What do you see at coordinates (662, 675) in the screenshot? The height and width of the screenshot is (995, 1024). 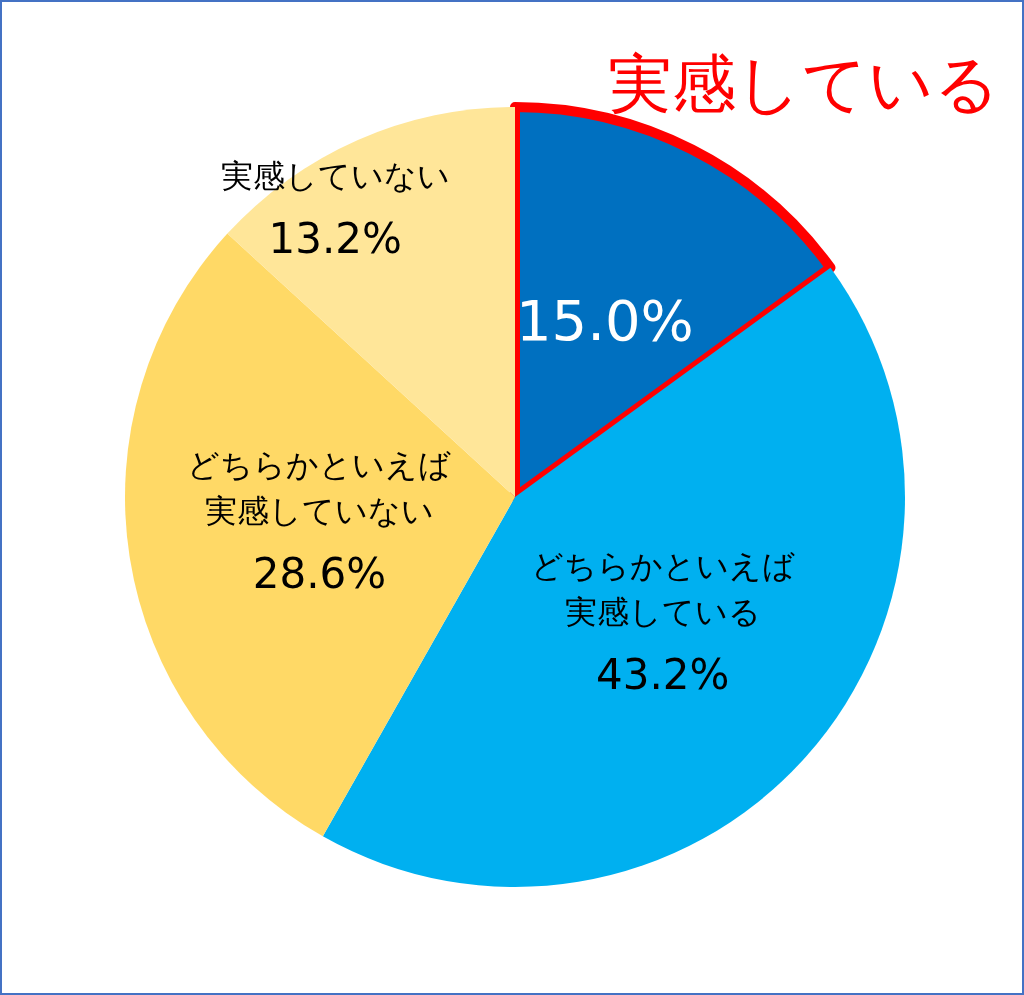 I see `data-label: 43.2%` at bounding box center [662, 675].